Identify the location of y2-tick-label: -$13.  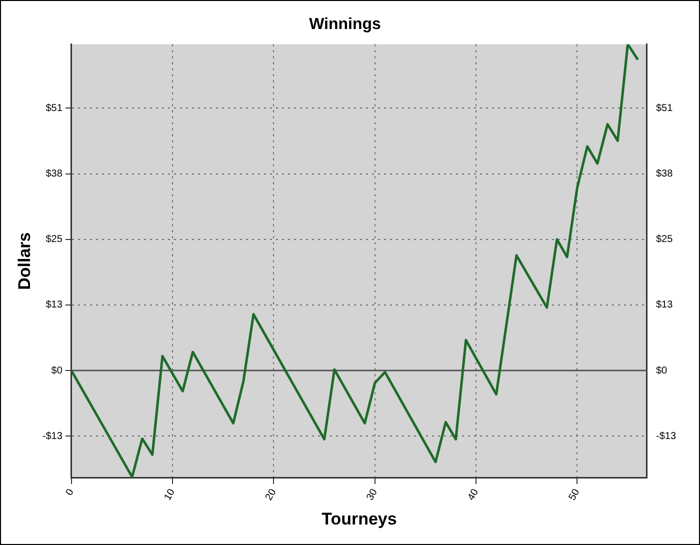
(666, 436).